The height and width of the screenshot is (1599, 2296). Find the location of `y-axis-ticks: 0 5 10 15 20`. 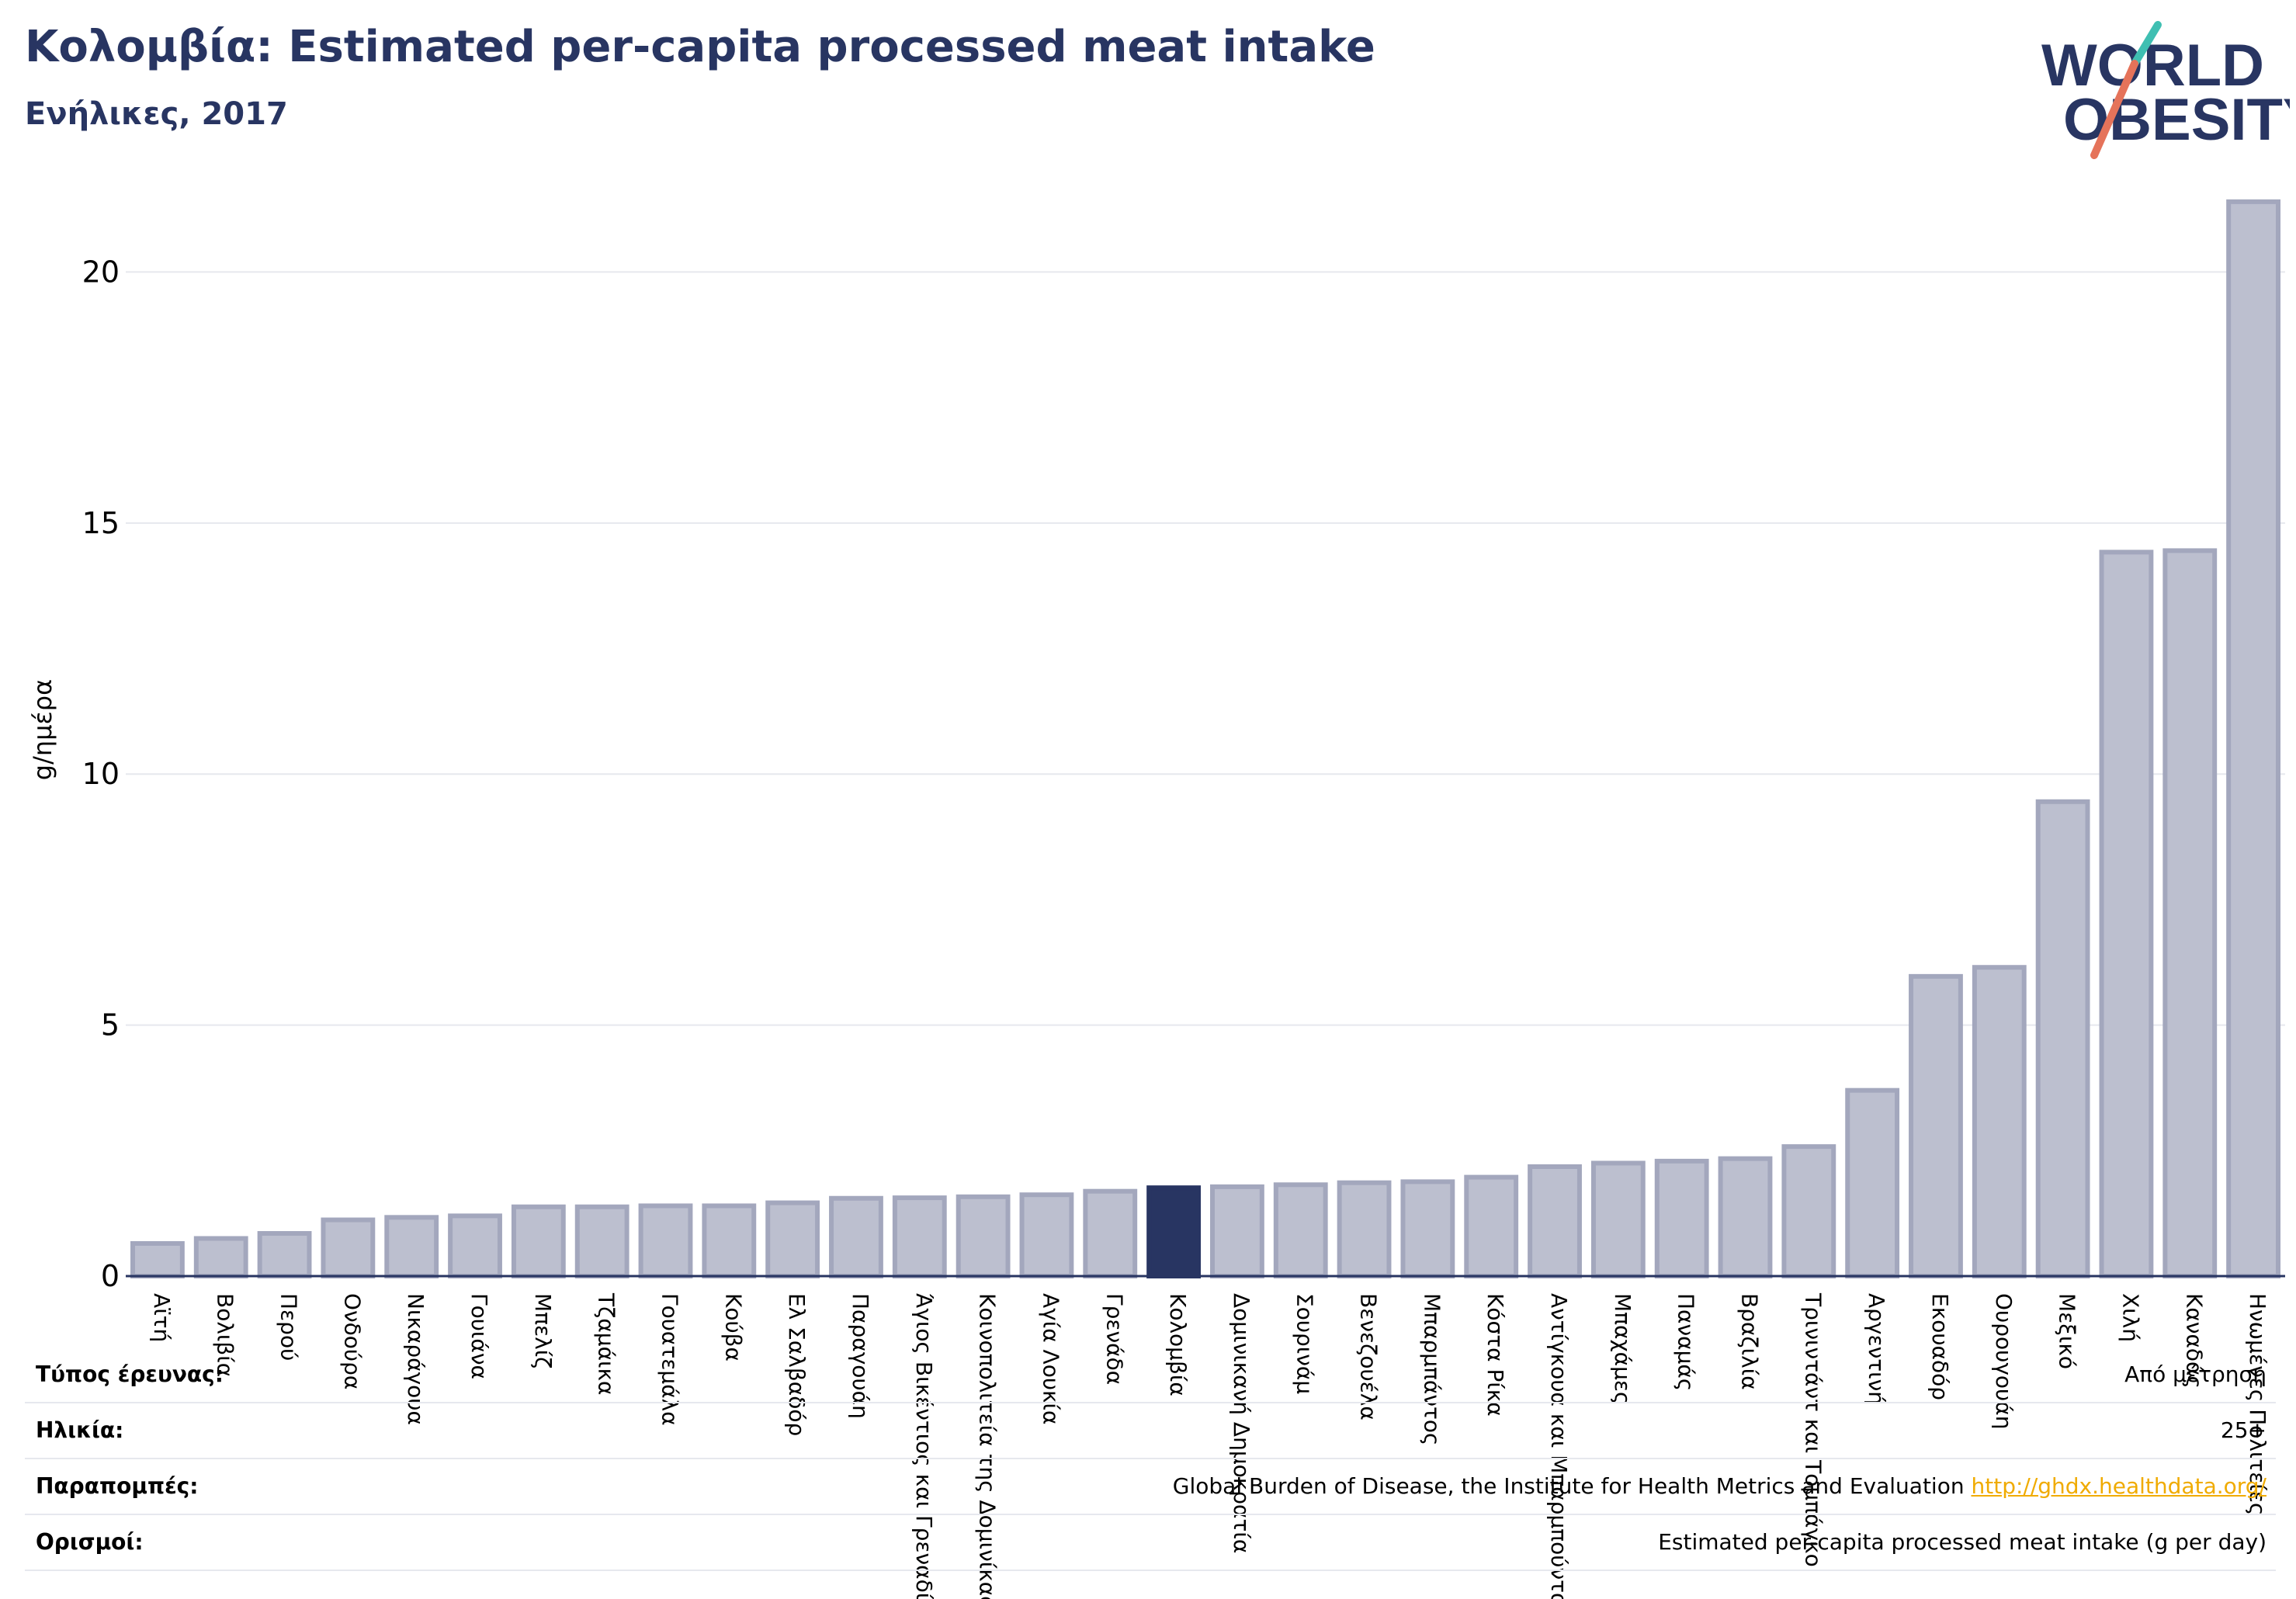

y-axis-ticks: 0 5 10 15 20 is located at coordinates (101, 774).